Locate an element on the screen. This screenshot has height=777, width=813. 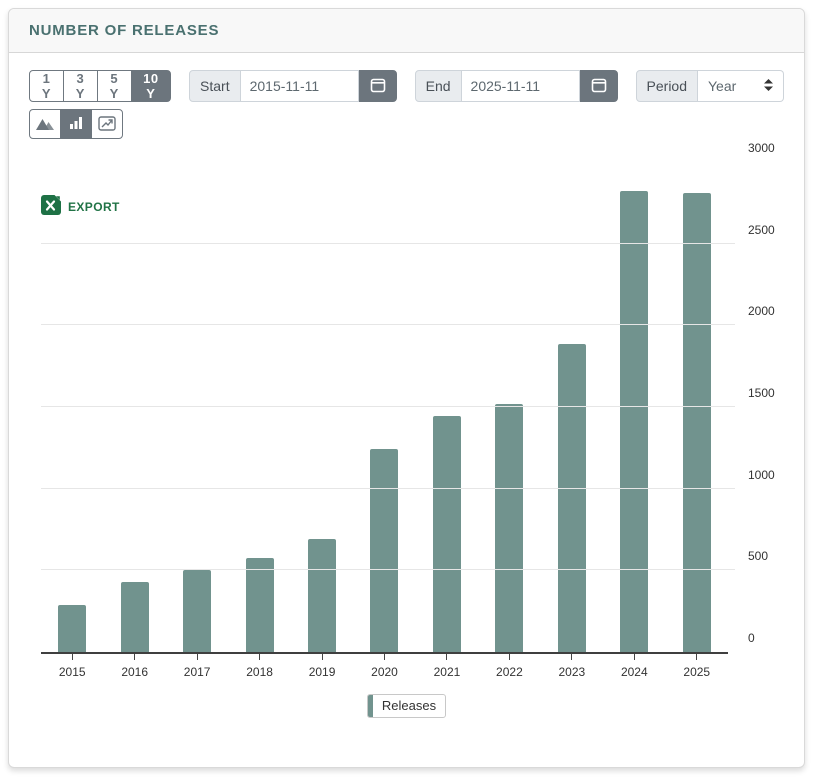
x-axis-label: 2020 is located at coordinates (384, 672).